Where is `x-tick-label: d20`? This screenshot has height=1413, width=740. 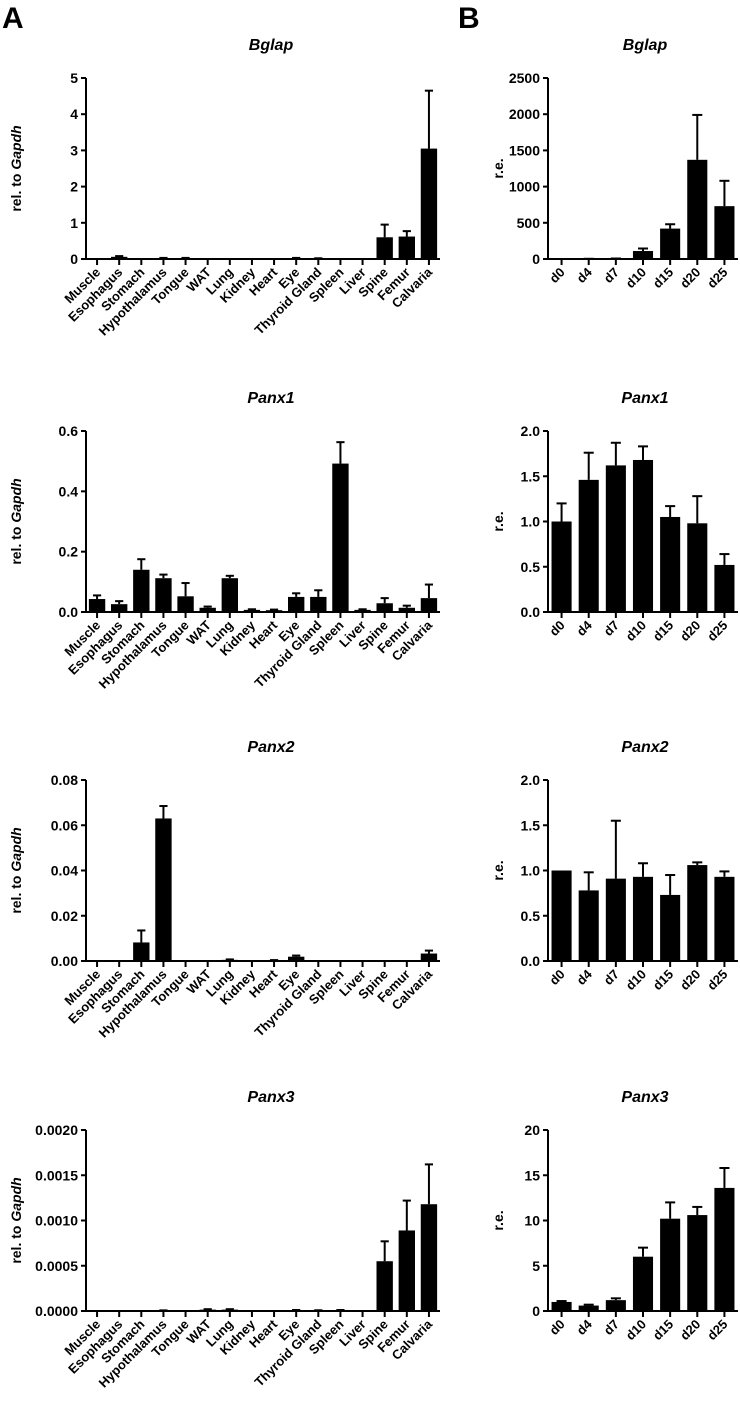
x-tick-label: d20 is located at coordinates (690, 278).